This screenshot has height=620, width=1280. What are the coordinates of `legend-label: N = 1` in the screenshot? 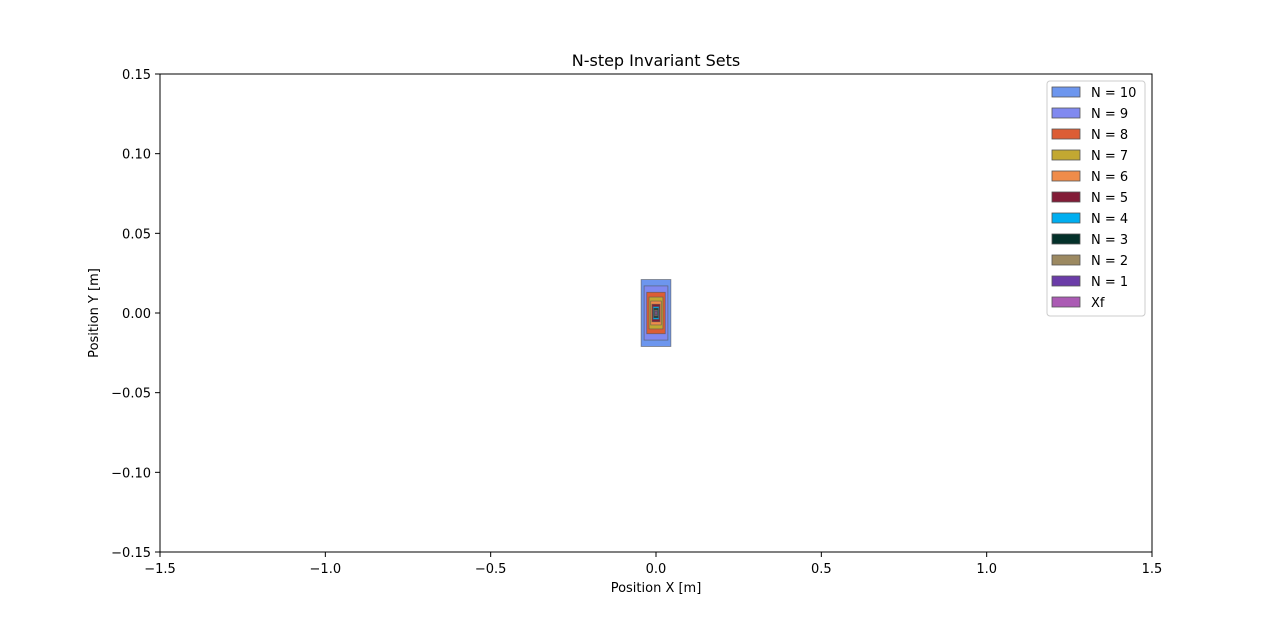 It's located at (1109, 282).